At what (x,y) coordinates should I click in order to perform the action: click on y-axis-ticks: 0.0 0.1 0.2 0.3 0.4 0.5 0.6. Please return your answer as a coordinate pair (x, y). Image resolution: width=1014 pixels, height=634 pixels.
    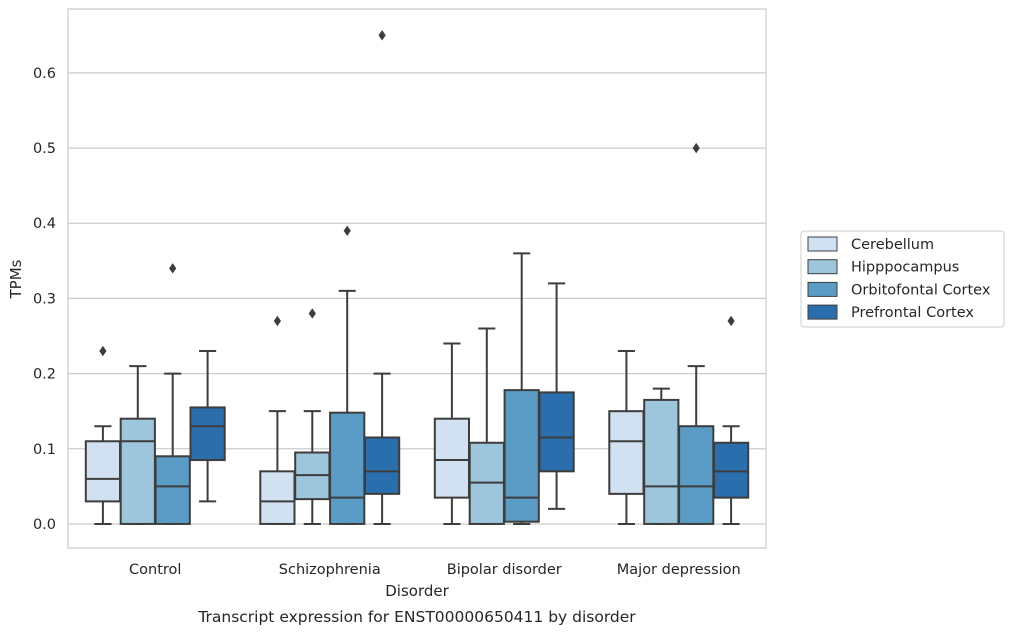
    Looking at the image, I should click on (44, 299).